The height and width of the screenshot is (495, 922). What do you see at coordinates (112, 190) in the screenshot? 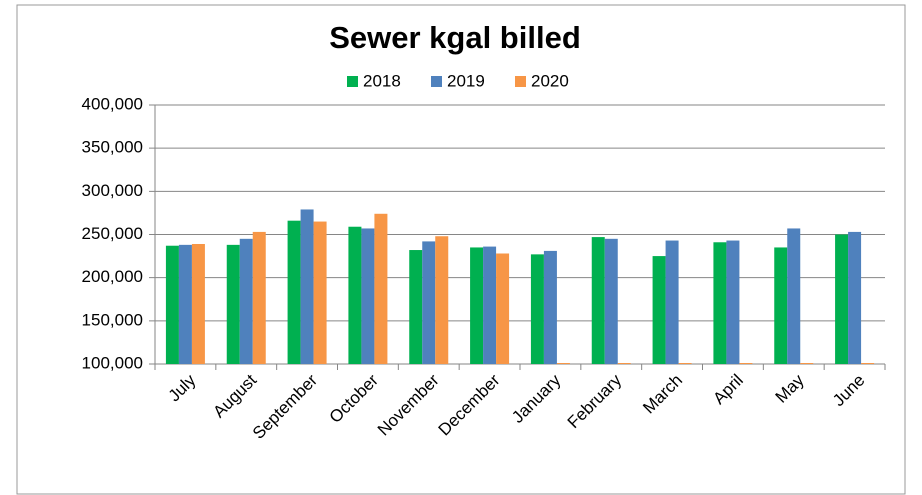
I see `y-tick-label: 300,000` at bounding box center [112, 190].